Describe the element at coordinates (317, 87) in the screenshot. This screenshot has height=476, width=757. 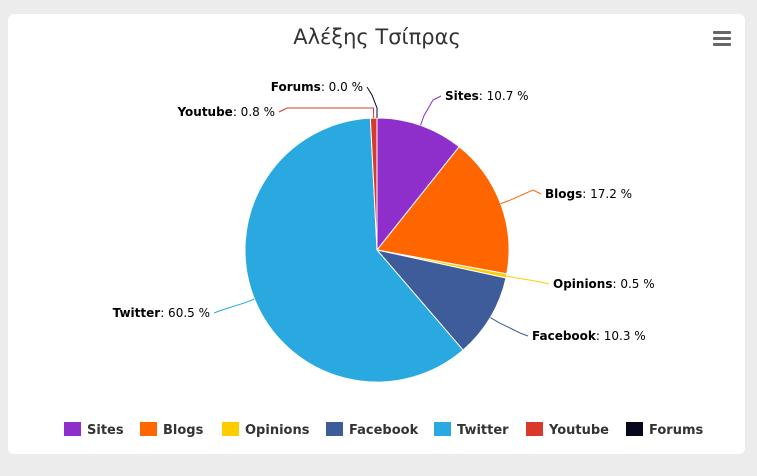
I see `data-label-forums: Forums: 0.0 %` at that location.